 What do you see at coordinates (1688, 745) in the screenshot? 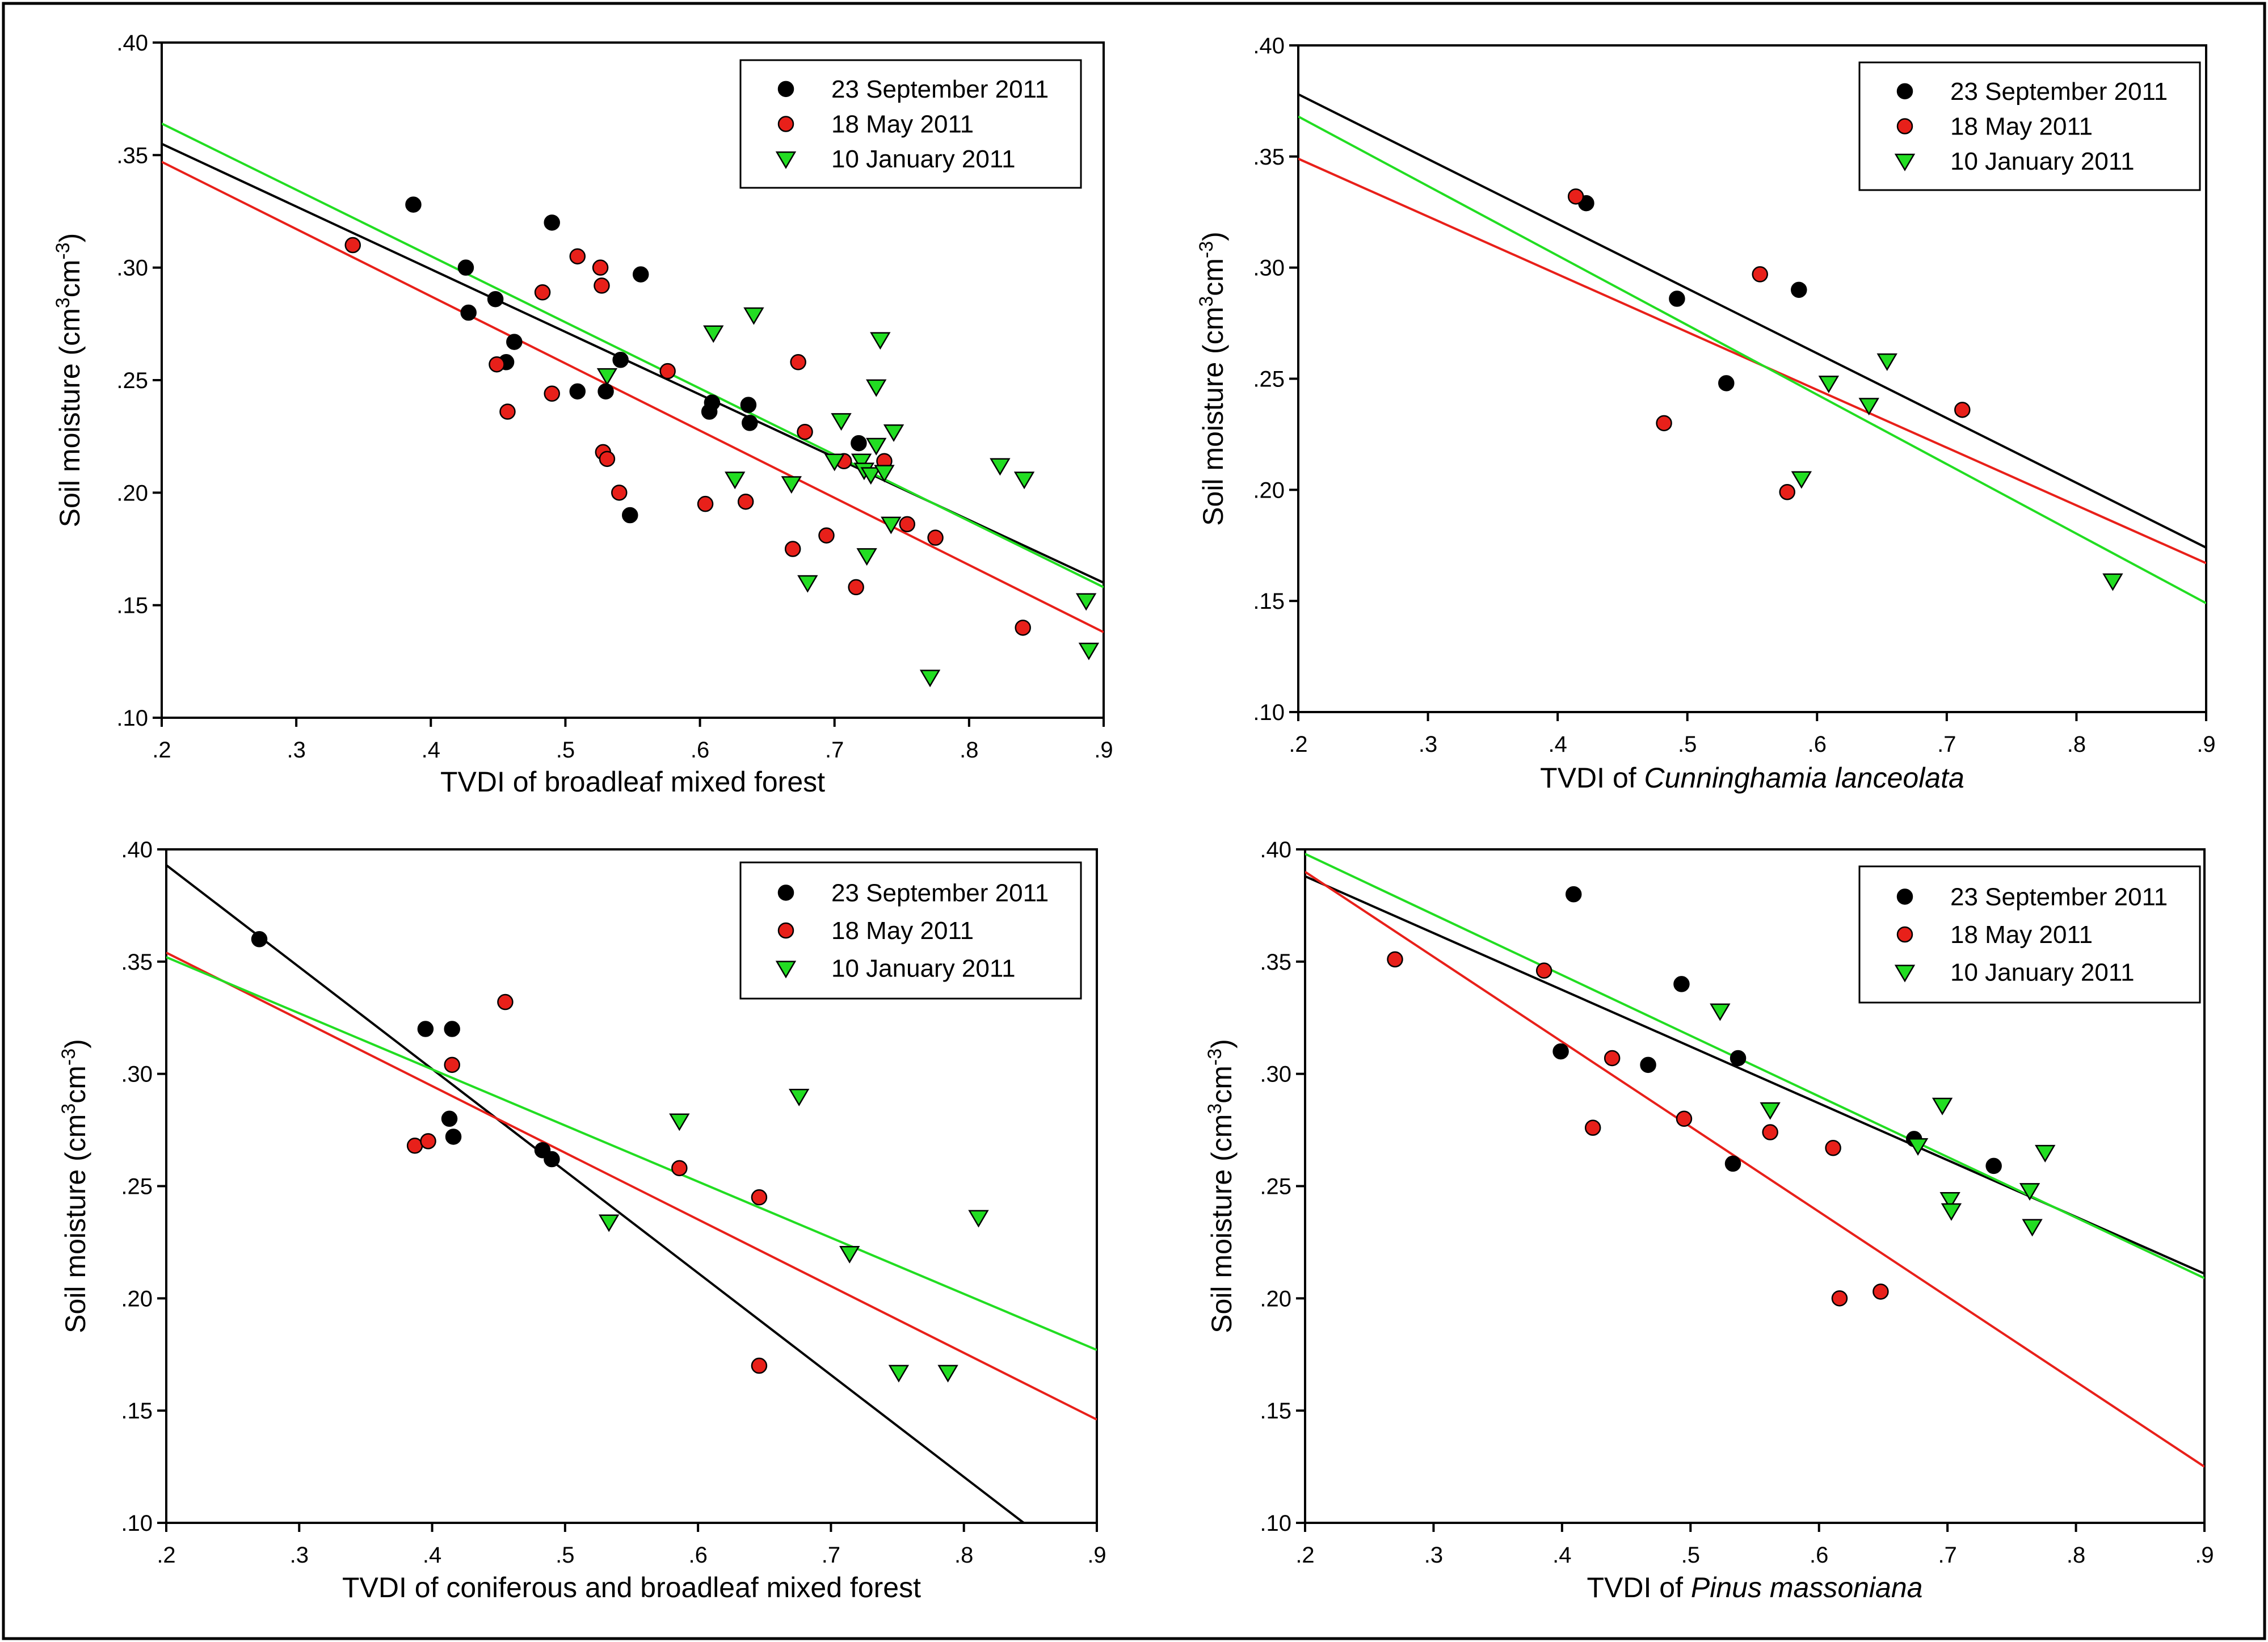
I see `x-tick-label: .5` at bounding box center [1688, 745].